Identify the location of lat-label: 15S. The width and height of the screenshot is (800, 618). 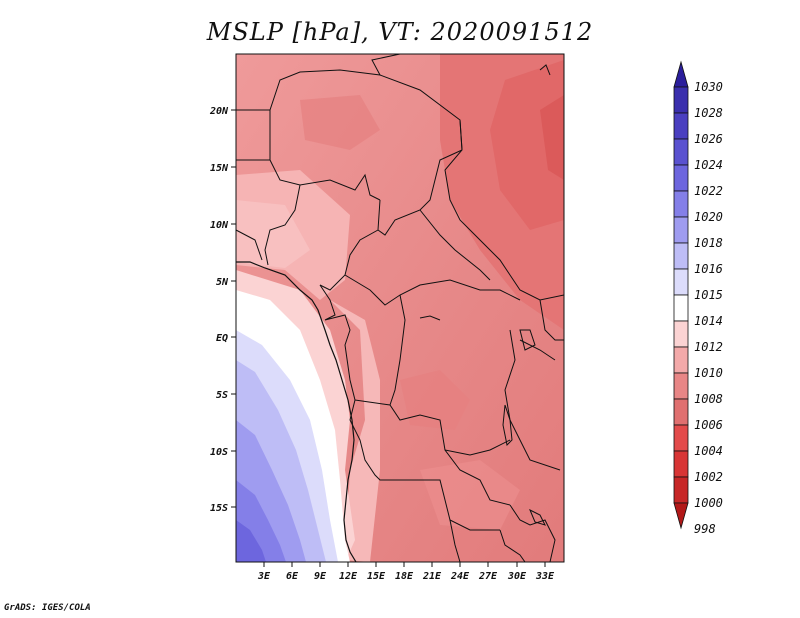
(219, 508).